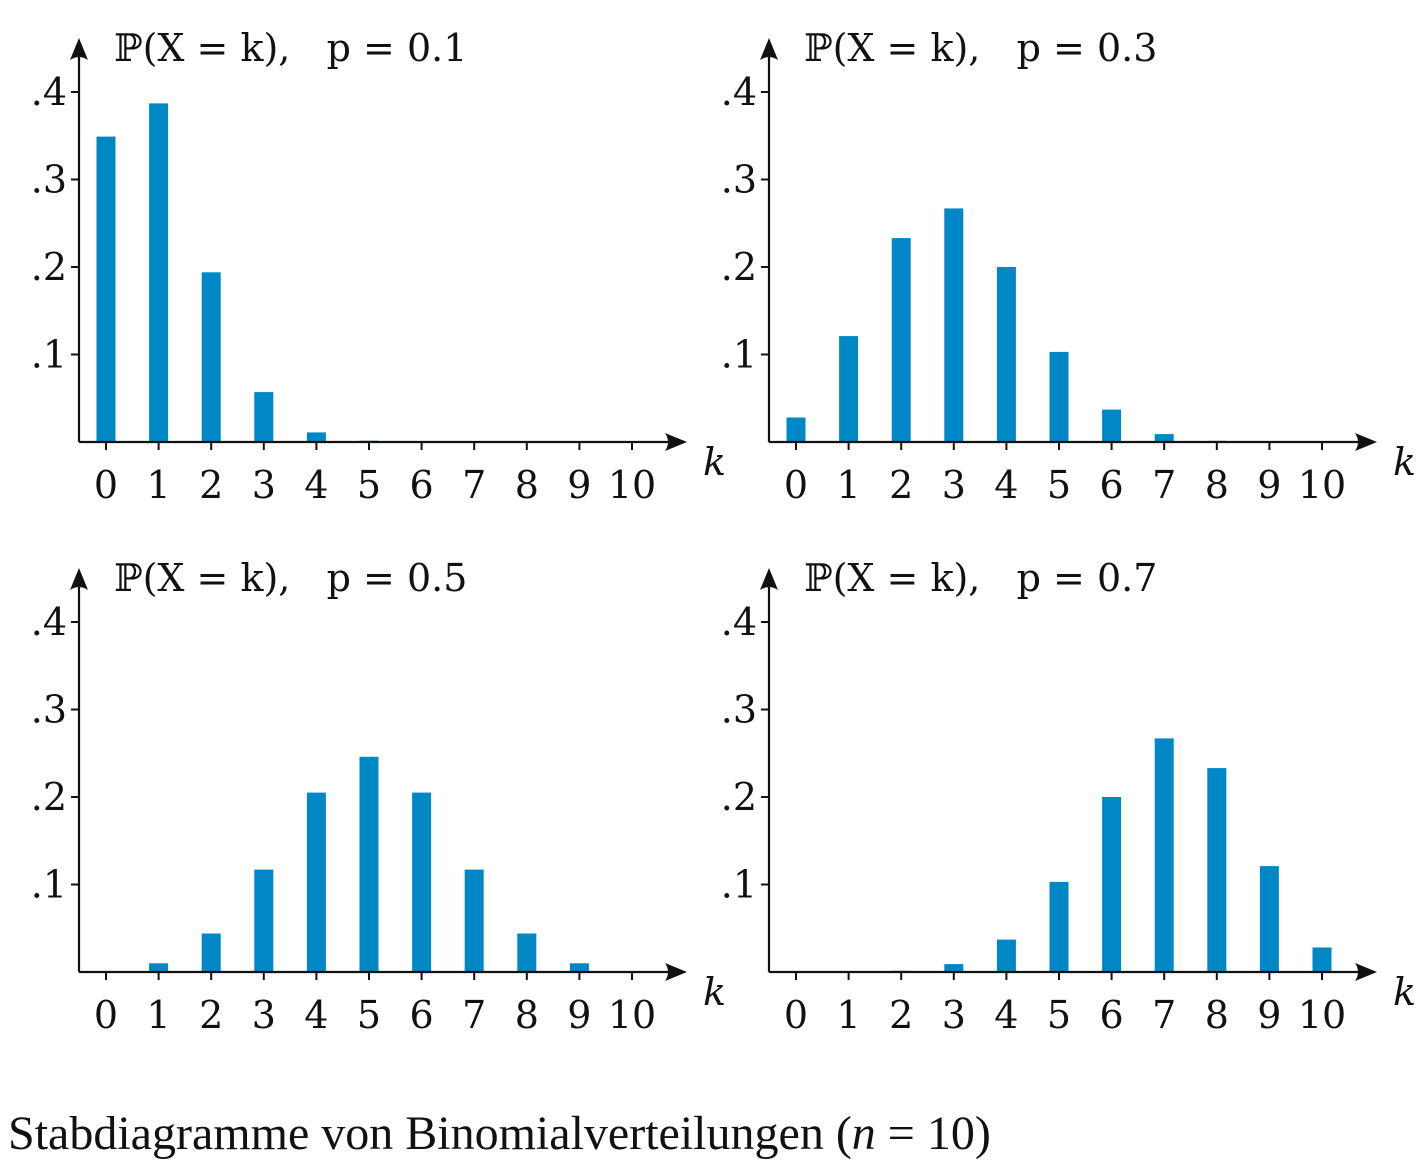 This screenshot has height=1171, width=1425. I want to click on chart-title: ℙ(X = k), p = 0.7, so click(980, 578).